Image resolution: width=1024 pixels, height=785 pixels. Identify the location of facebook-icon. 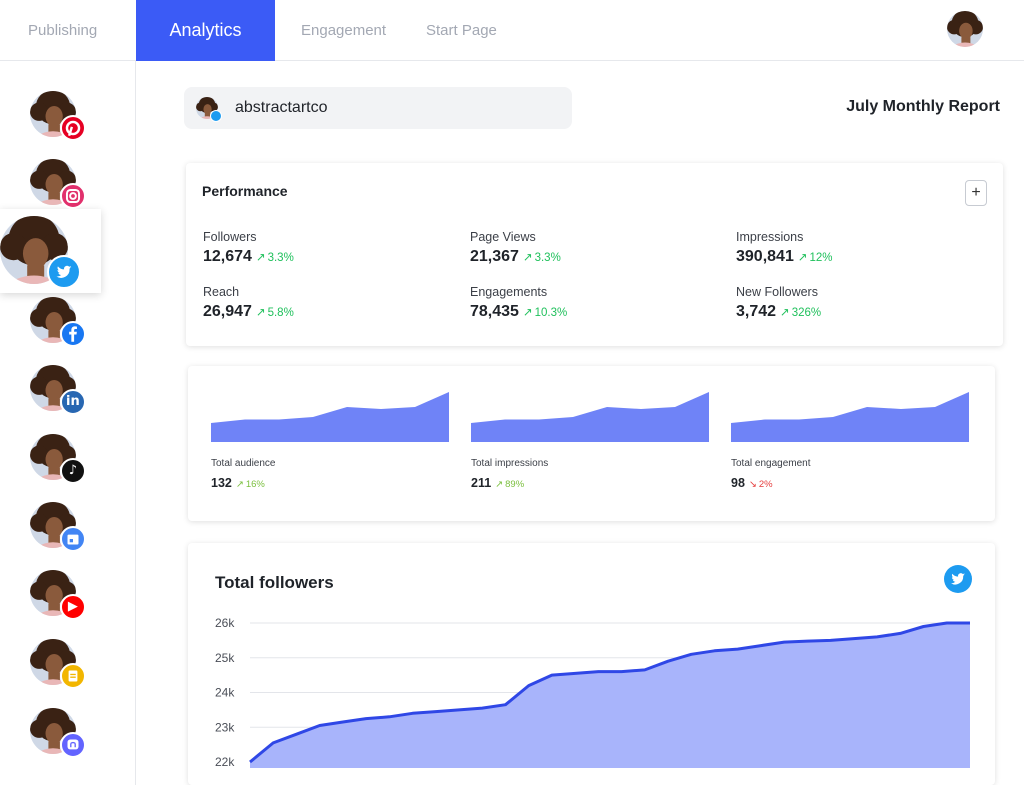
(72, 333).